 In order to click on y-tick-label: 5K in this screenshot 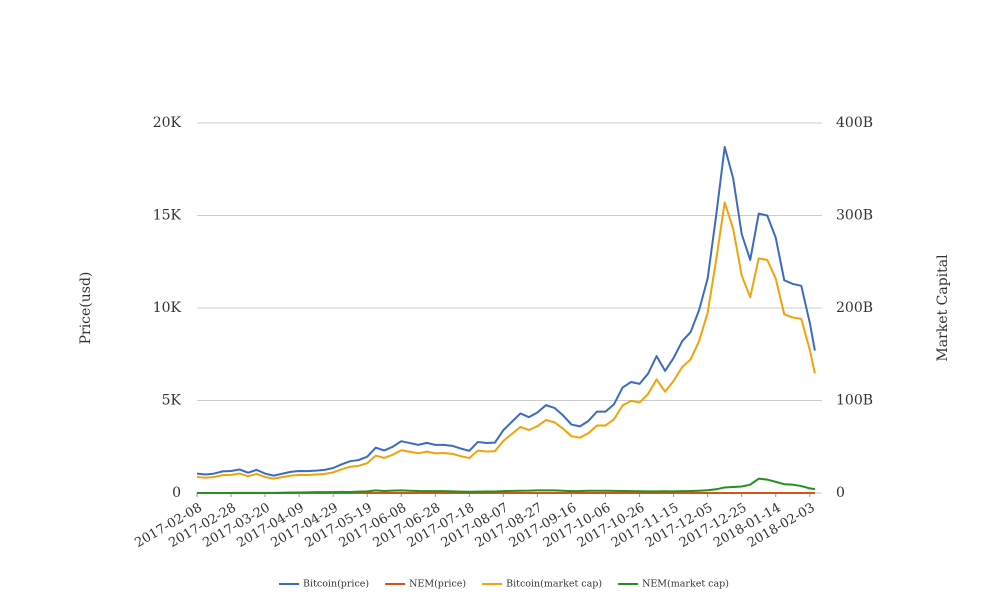, I will do `click(172, 401)`.